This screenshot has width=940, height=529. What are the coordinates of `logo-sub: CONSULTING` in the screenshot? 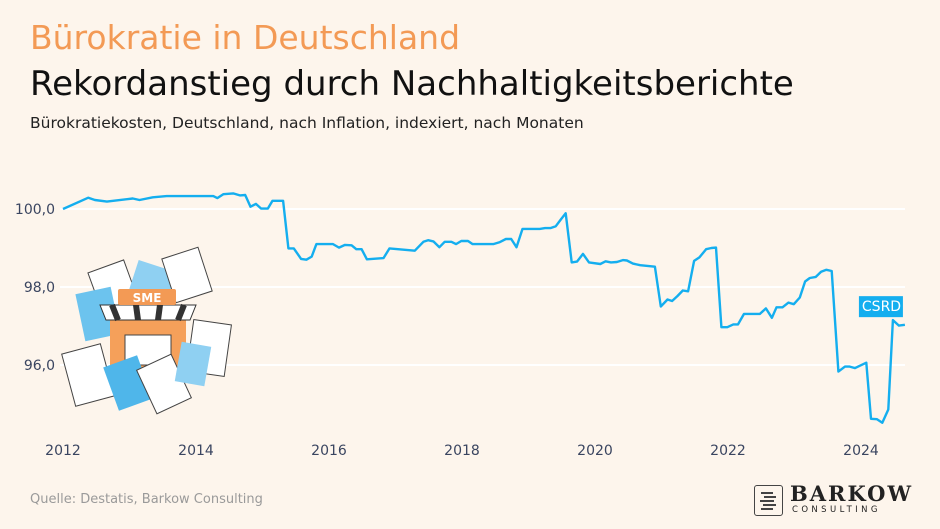 It's located at (836, 510).